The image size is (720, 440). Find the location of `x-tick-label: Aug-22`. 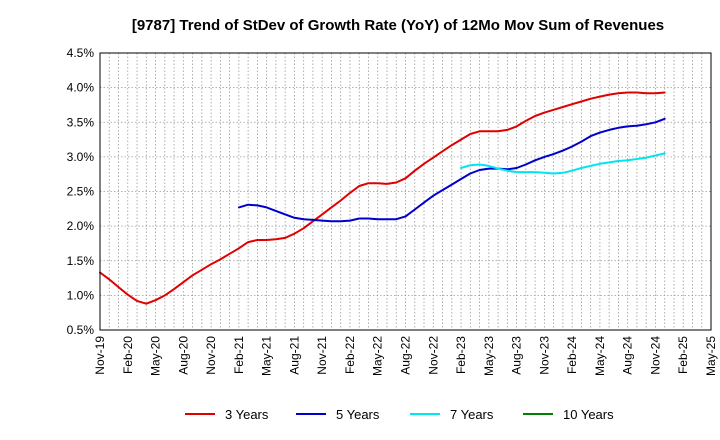

x-tick-label: Aug-22 is located at coordinates (406, 355).